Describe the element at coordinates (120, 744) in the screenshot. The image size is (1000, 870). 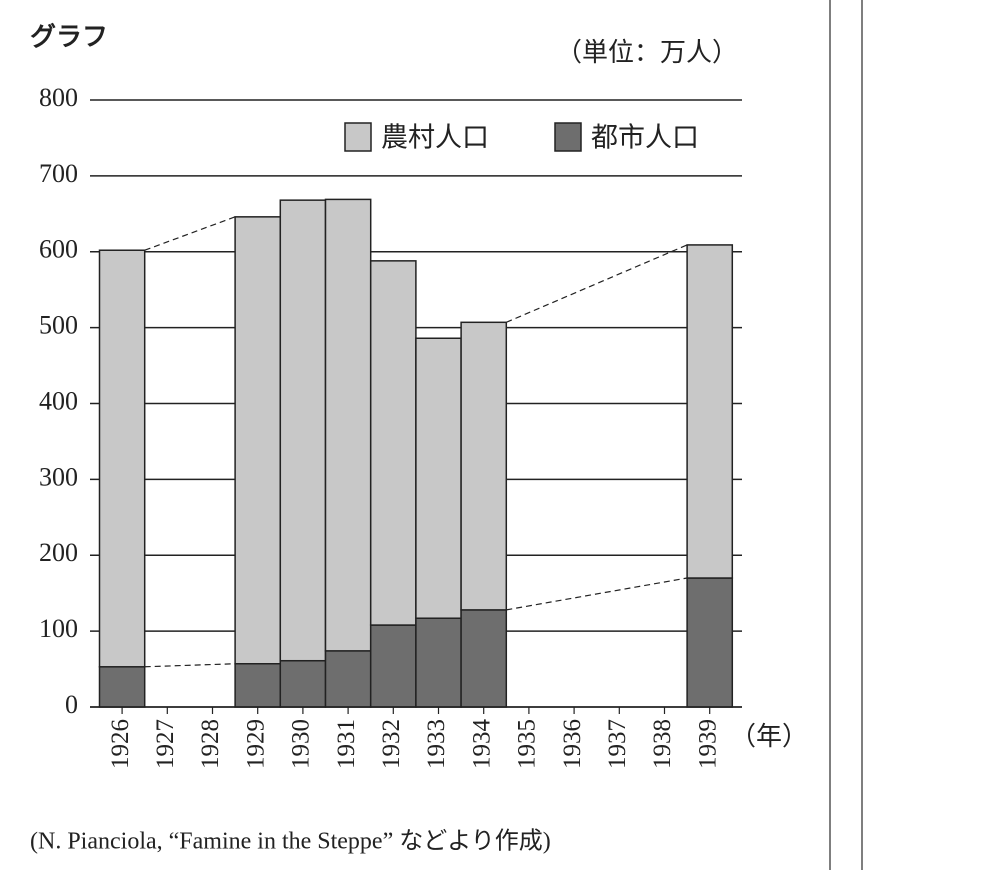
I see `x-tick-label: 1926` at that location.